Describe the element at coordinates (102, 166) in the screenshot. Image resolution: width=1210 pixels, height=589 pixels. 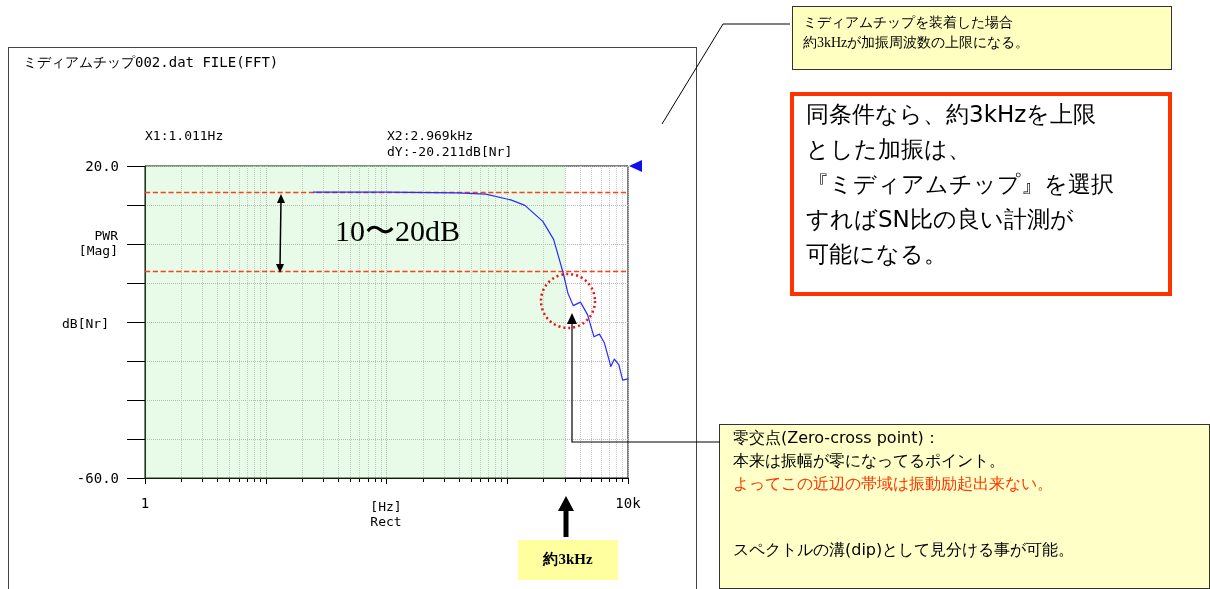
I see `y-tick-label: 20.0` at that location.